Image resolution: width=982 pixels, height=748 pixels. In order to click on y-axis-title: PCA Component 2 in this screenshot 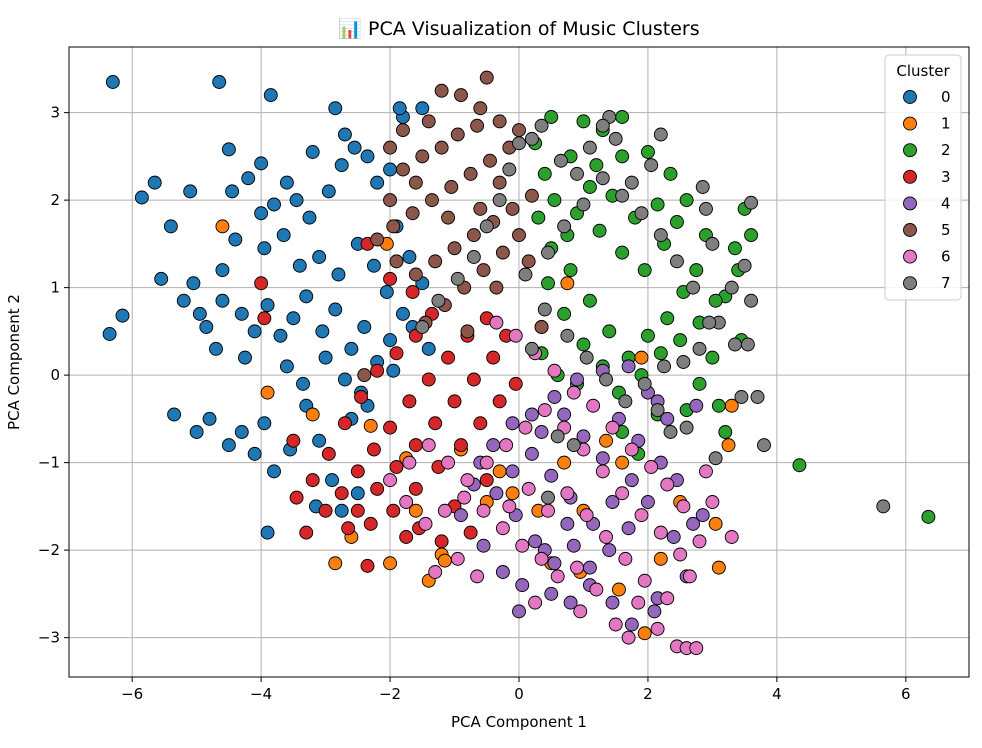, I will do `click(14, 362)`.